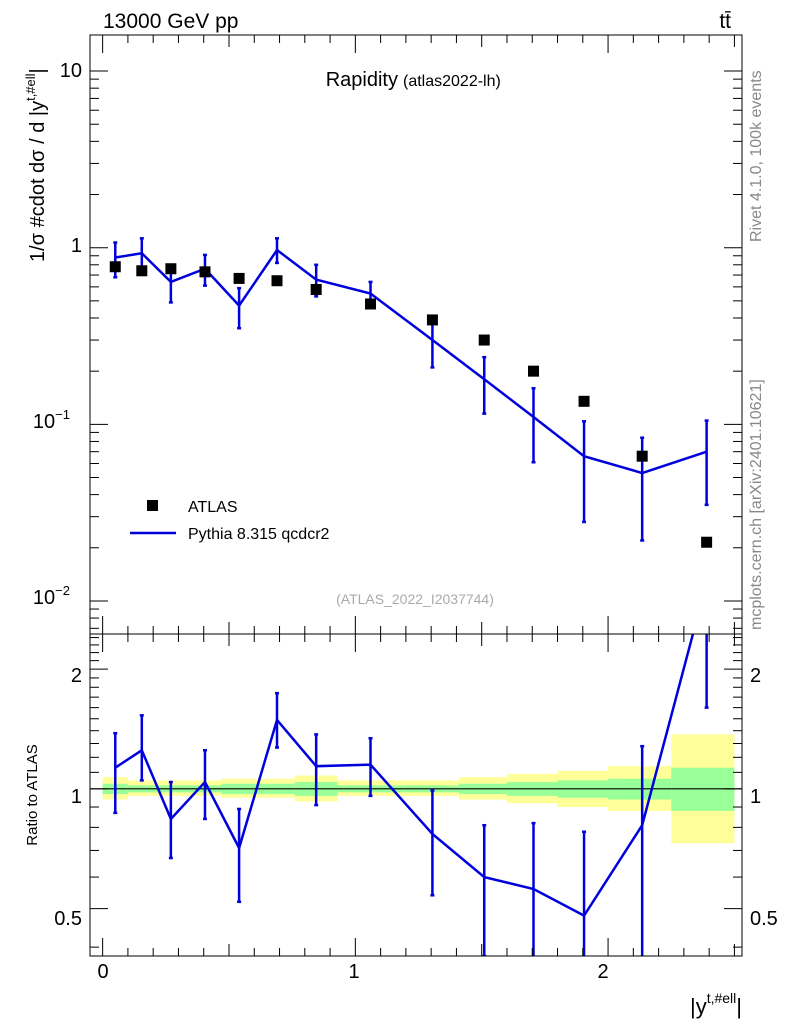  Describe the element at coordinates (362, 80) in the screenshot. I see `chart-title: Rapidity` at that location.